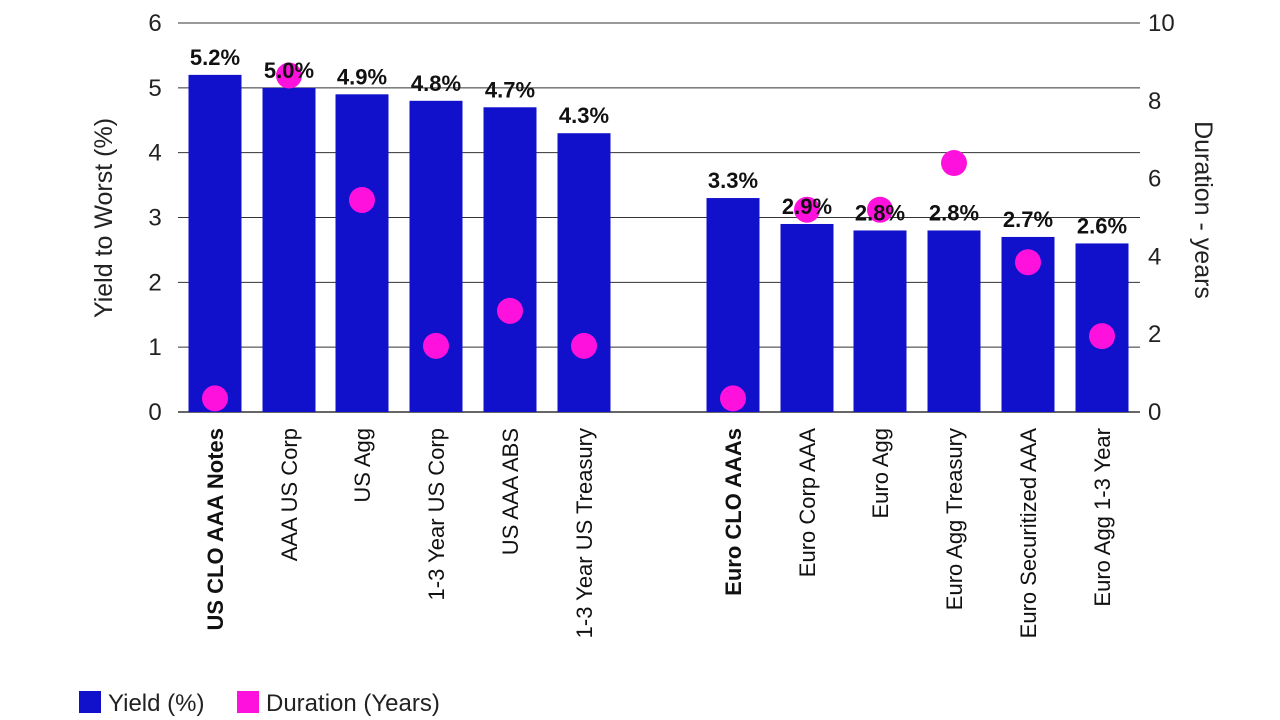  What do you see at coordinates (154, 23) in the screenshot?
I see `left-tick-label: 6` at bounding box center [154, 23].